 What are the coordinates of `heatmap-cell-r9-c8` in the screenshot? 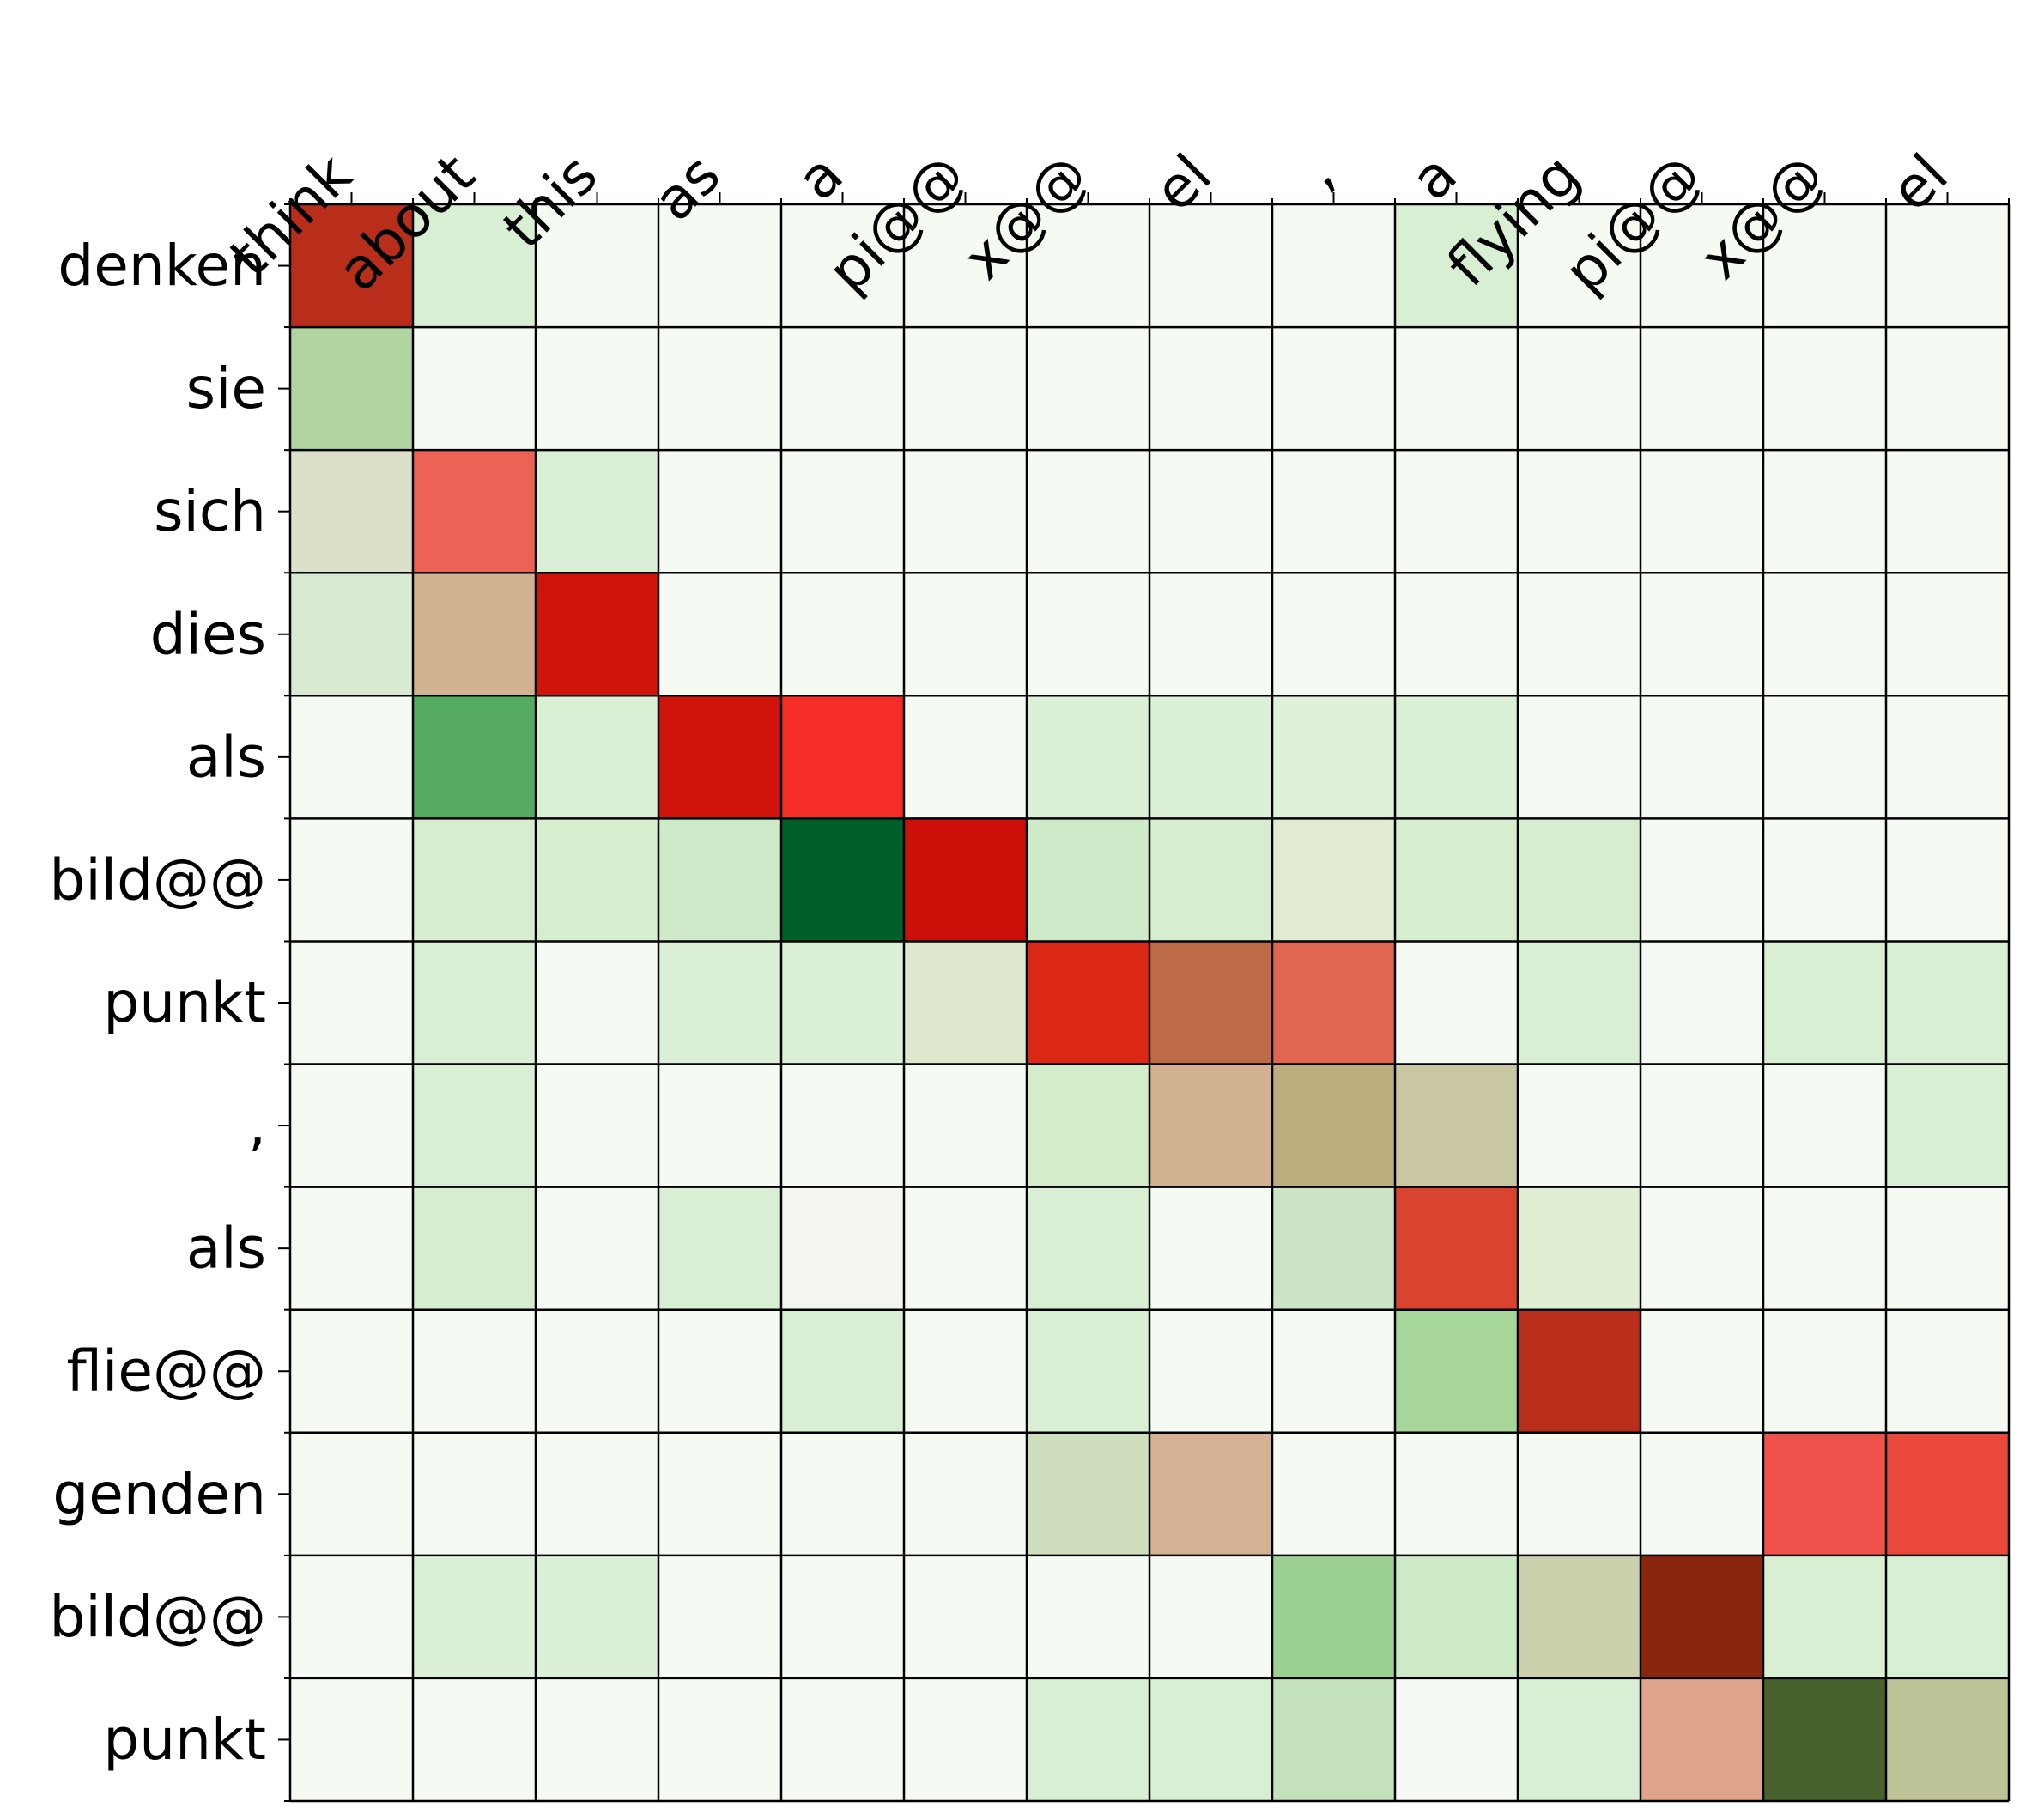 It's located at (1333, 1371).